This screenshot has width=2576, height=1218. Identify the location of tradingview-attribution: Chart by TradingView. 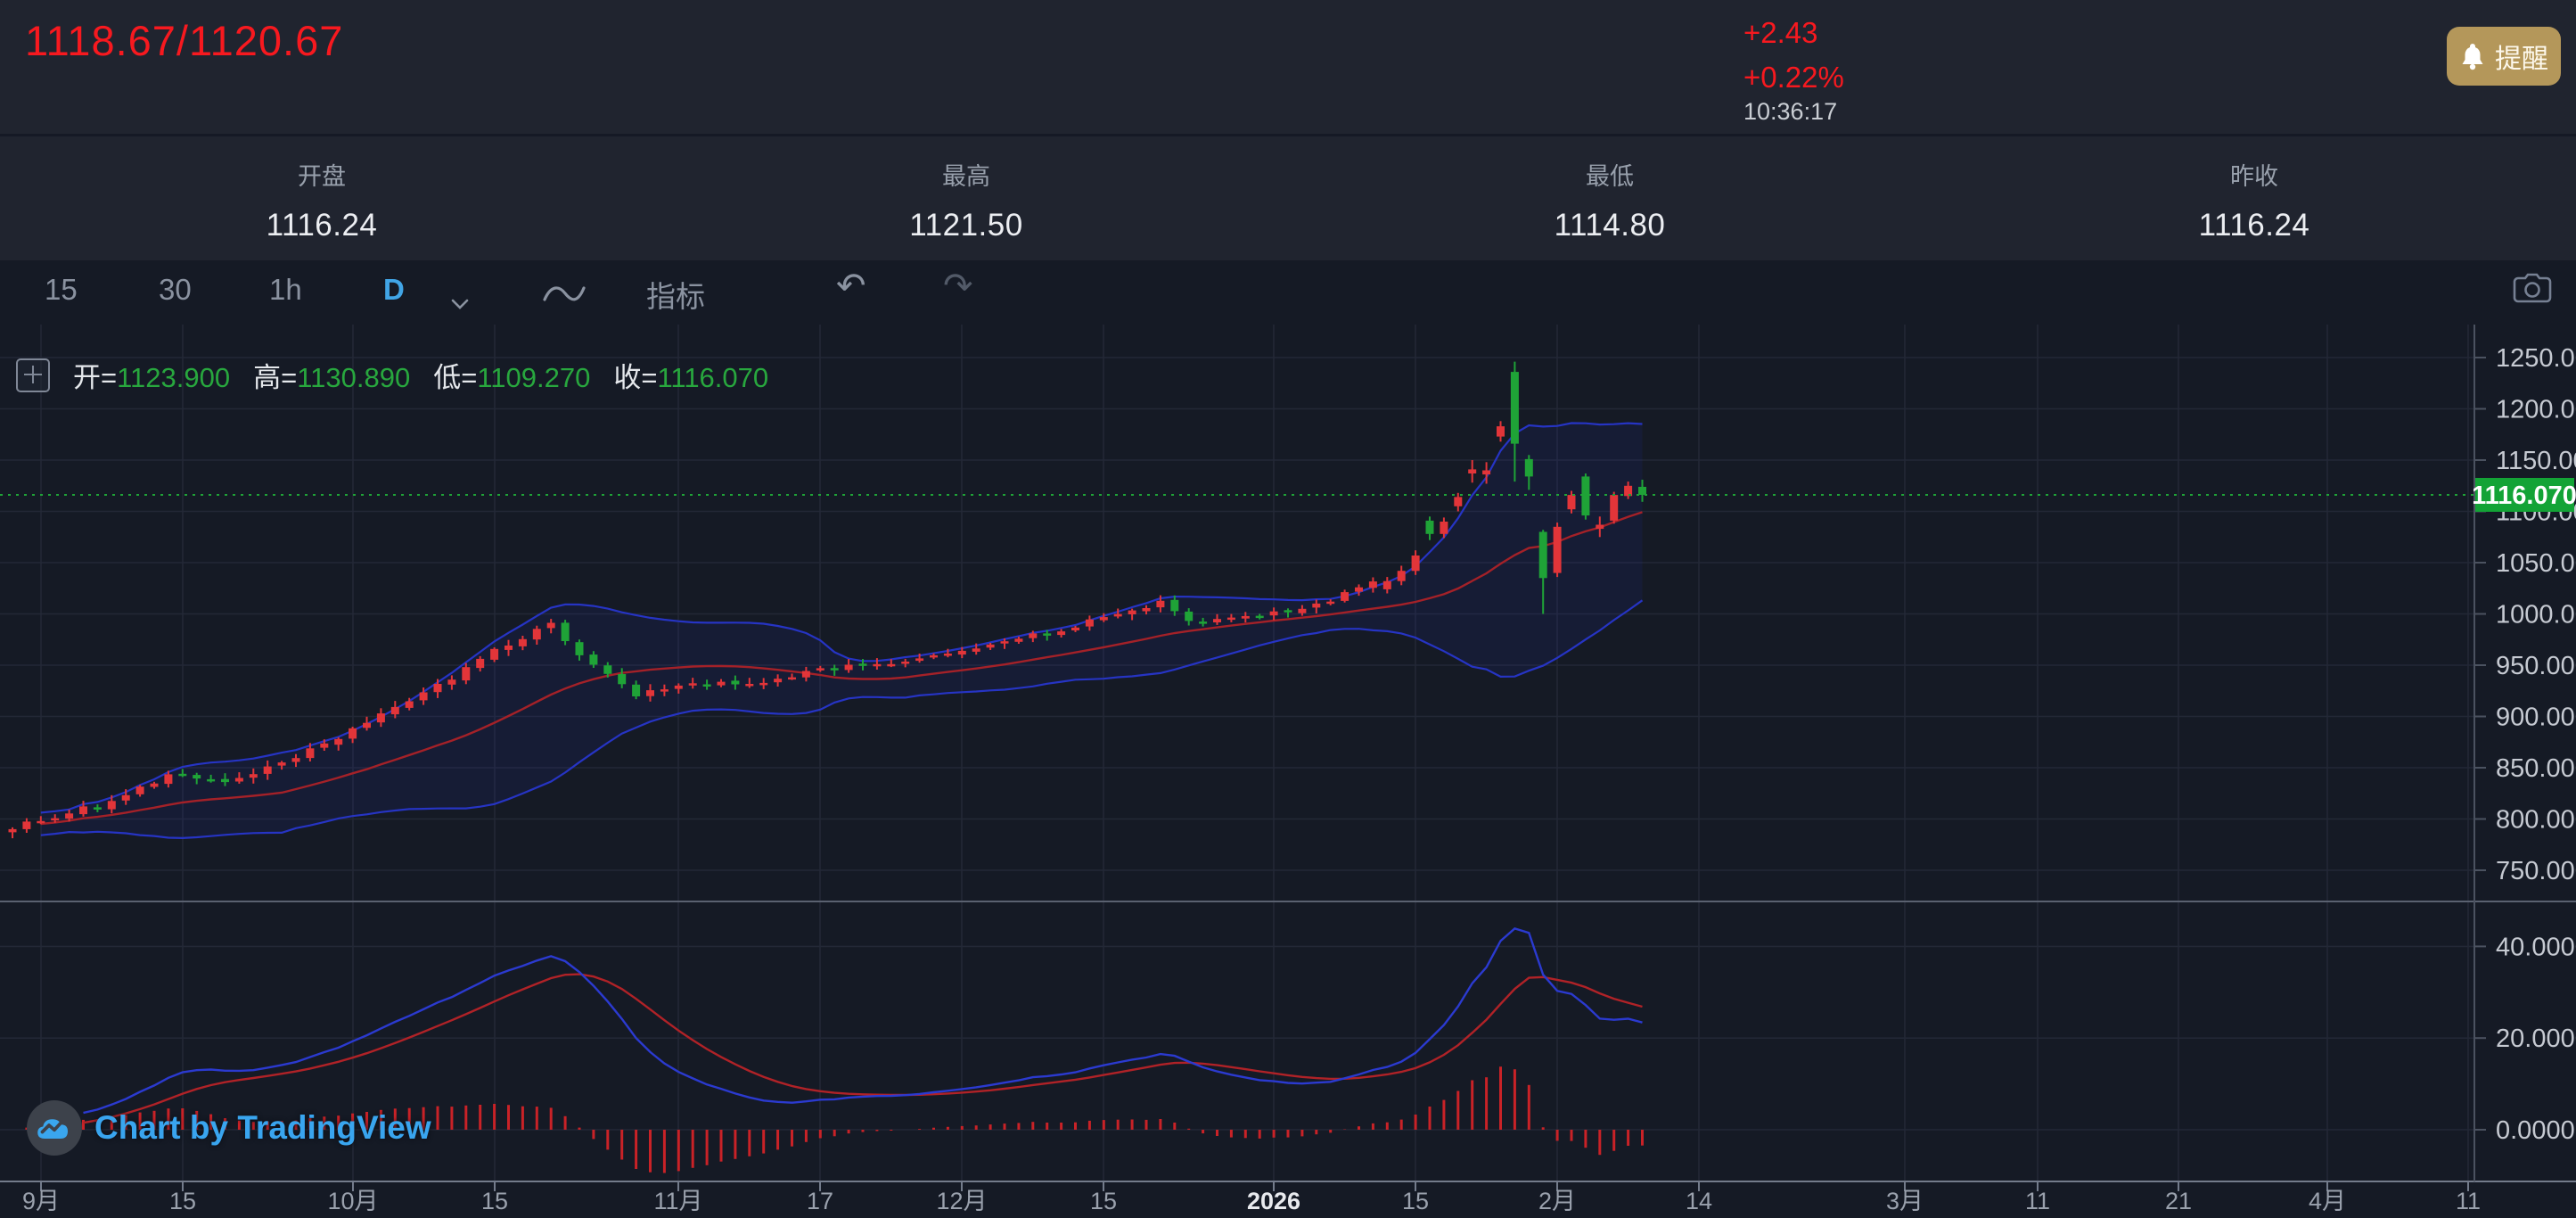
(229, 1128).